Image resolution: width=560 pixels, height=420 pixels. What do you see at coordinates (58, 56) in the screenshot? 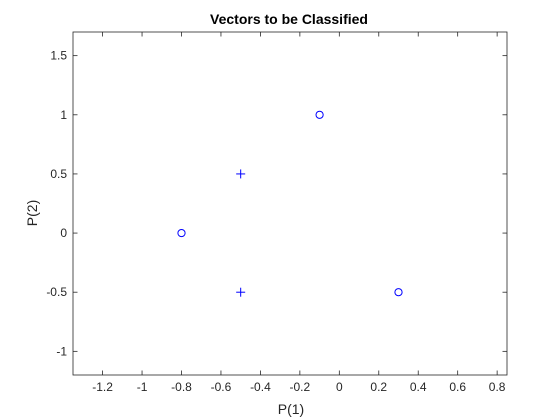
I see `y-tick-label: 1.5` at bounding box center [58, 56].